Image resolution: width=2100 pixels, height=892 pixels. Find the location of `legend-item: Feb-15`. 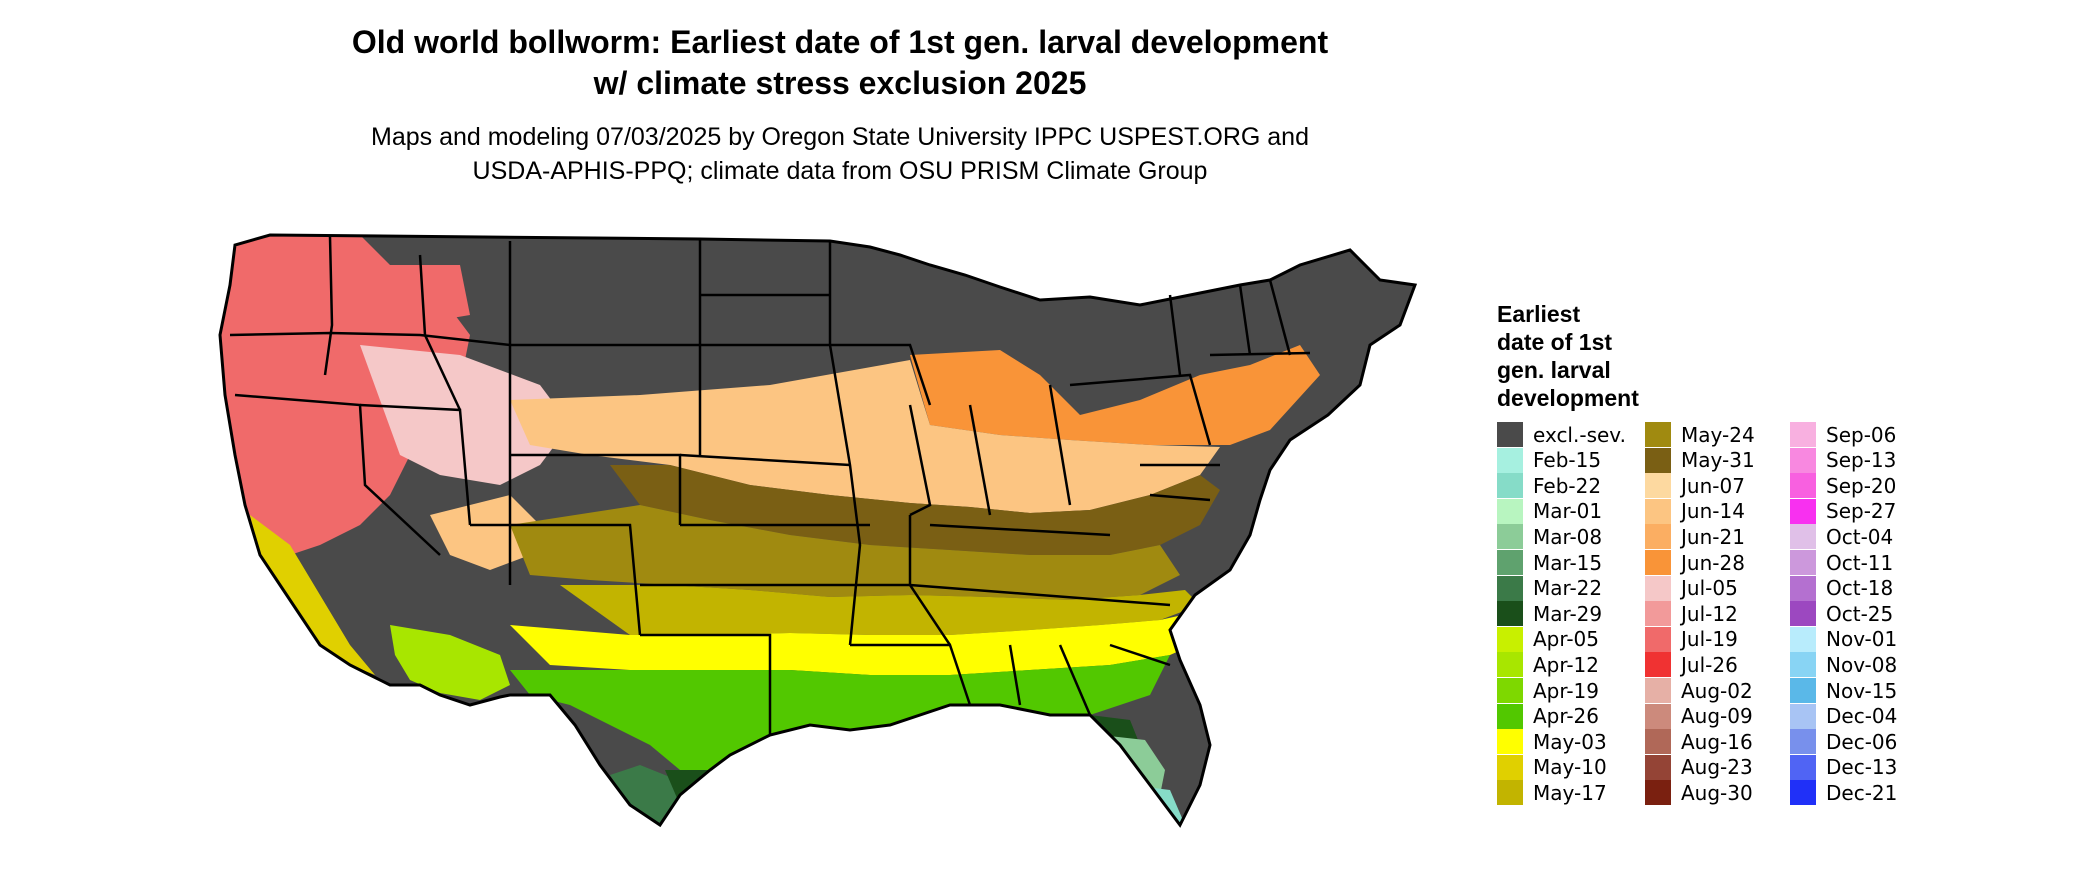

legend-item: Feb-15 is located at coordinates (1549, 460).